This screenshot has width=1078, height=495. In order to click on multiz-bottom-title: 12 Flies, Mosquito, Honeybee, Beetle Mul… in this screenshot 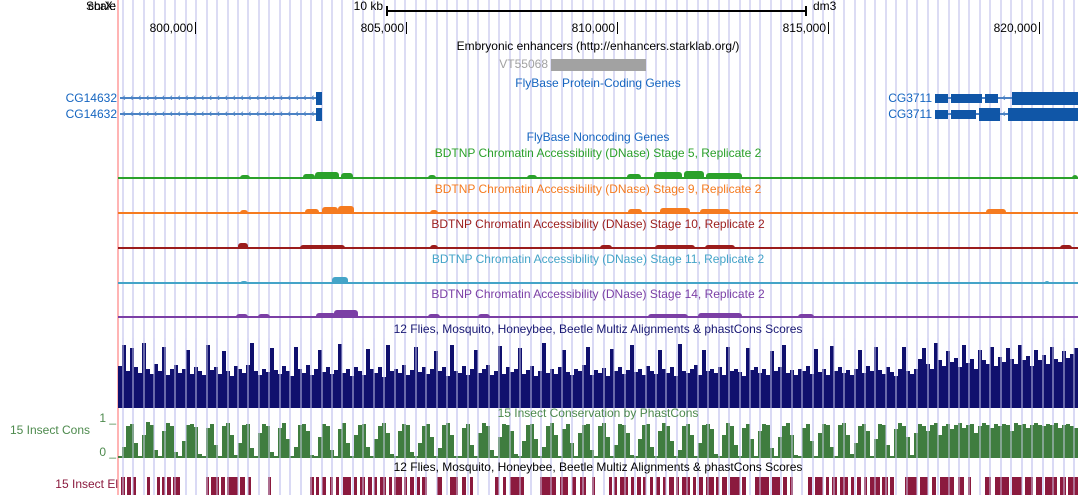, I will do `click(598, 467)`.